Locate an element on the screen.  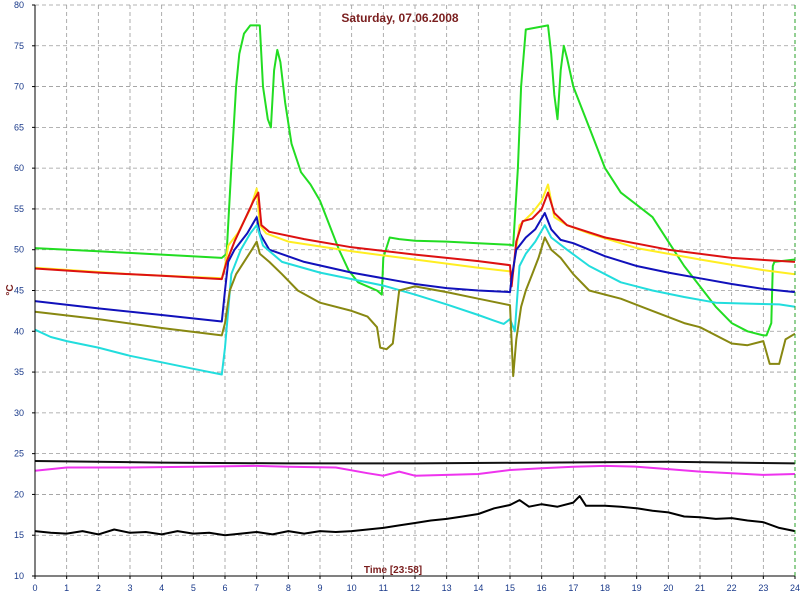
x-tick-label: 18 is located at coordinates (605, 588).